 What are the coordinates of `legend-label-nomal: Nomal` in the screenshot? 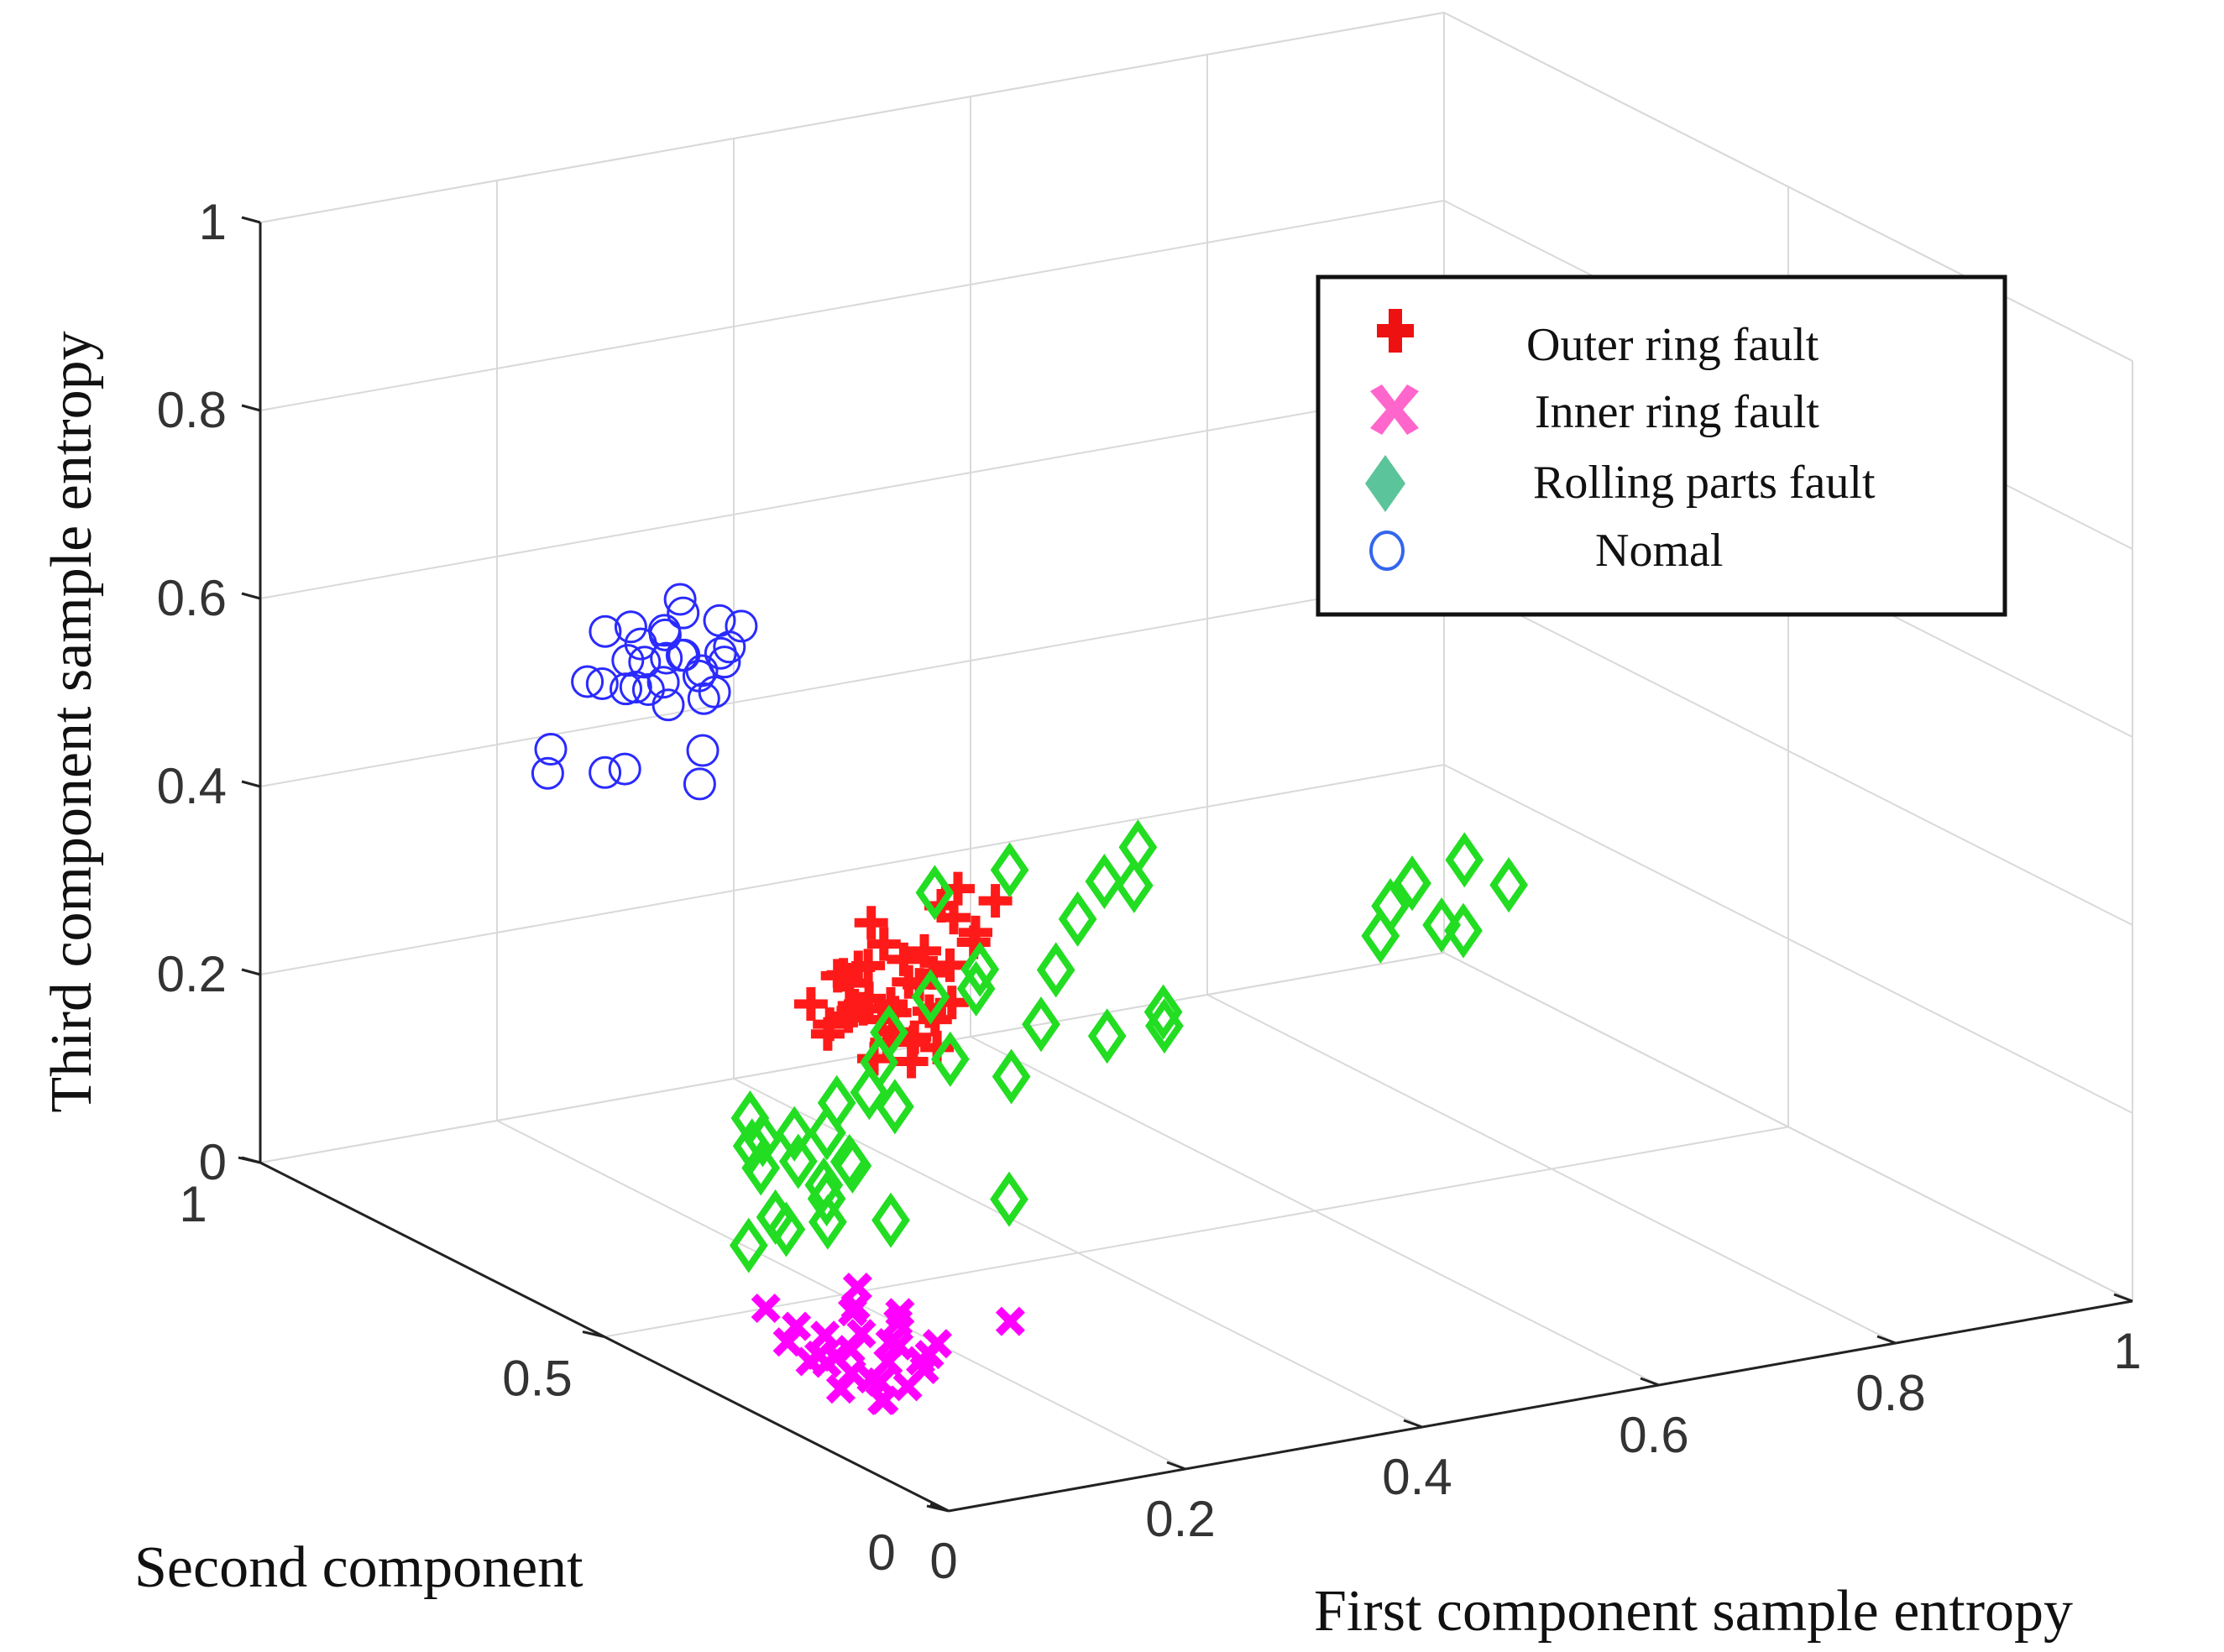 It's located at (1659, 551).